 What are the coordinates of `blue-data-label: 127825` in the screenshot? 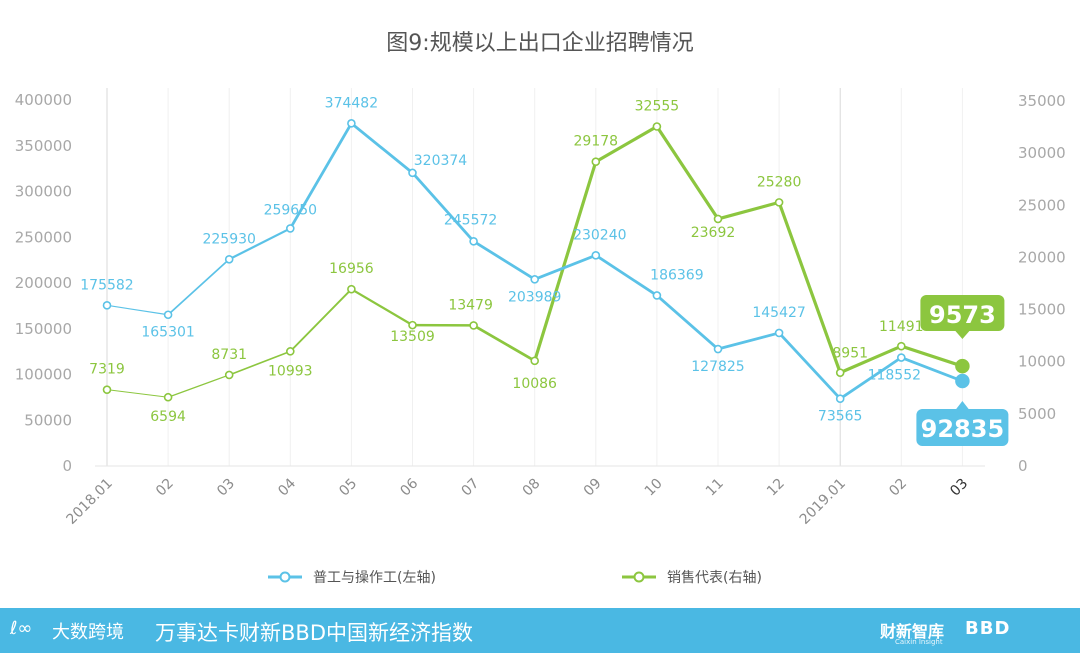 It's located at (717, 367).